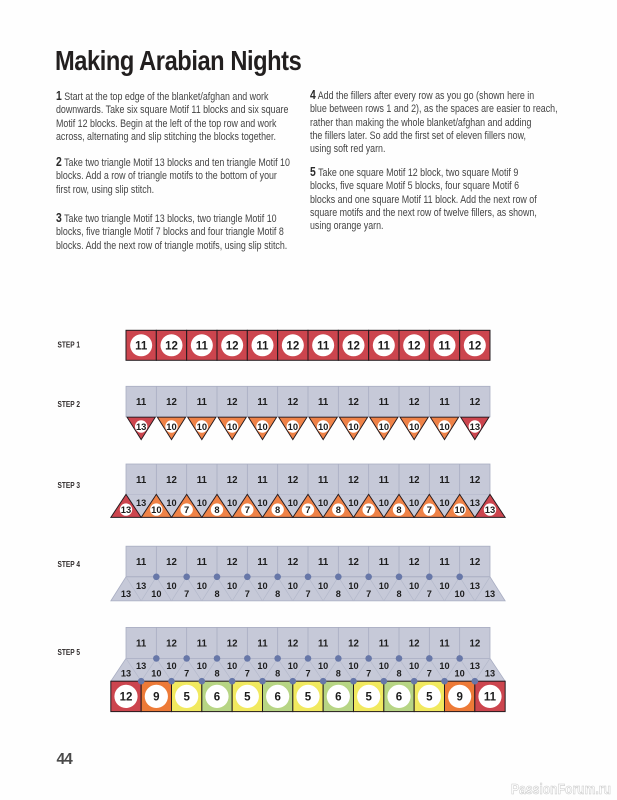 The height and width of the screenshot is (800, 617). What do you see at coordinates (69, 485) in the screenshot?
I see `svg-text: STEP 3` at bounding box center [69, 485].